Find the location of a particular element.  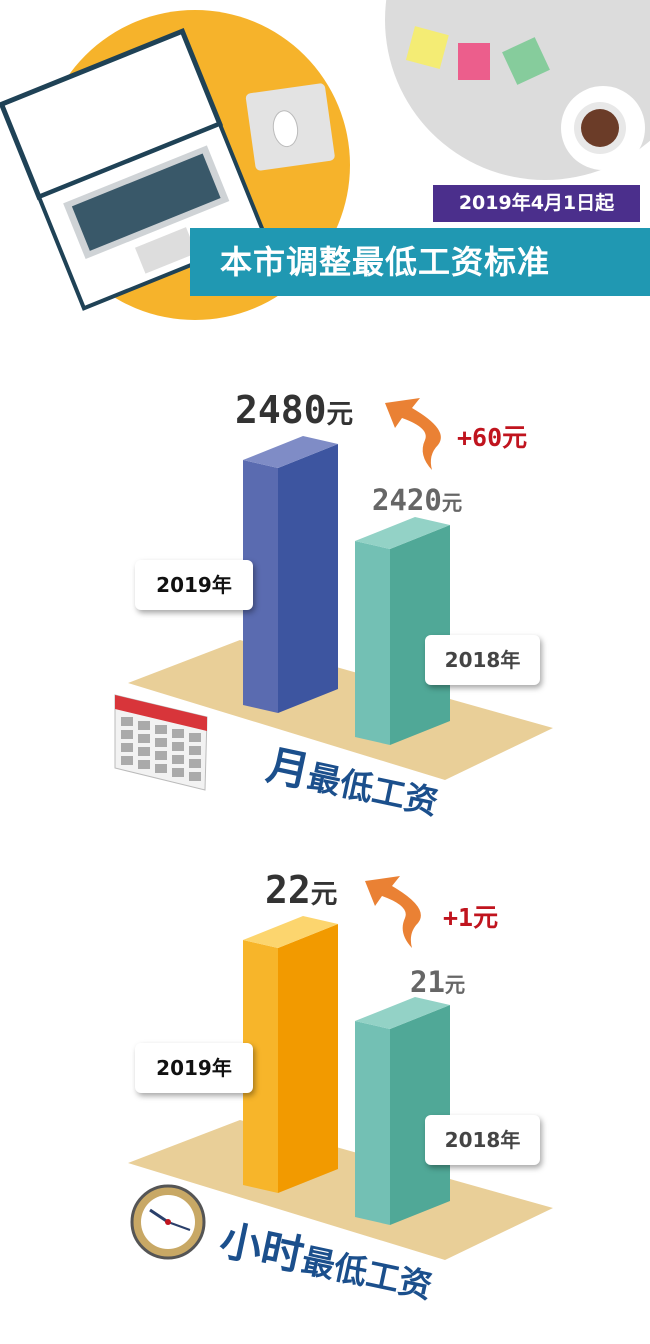

chart-1-bar-2019-side is located at coordinates (308, 1058).